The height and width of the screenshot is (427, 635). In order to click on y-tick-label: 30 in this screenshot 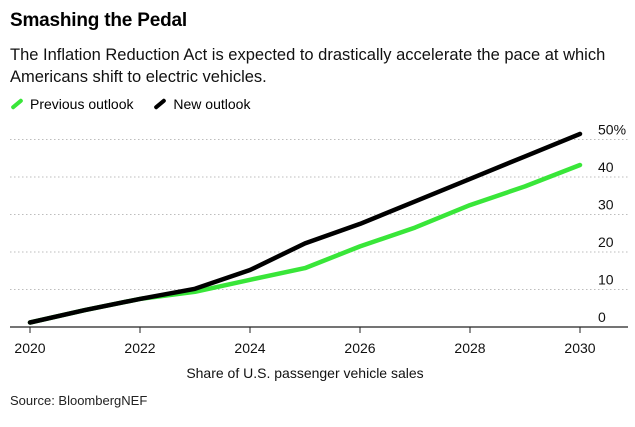, I will do `click(606, 205)`.